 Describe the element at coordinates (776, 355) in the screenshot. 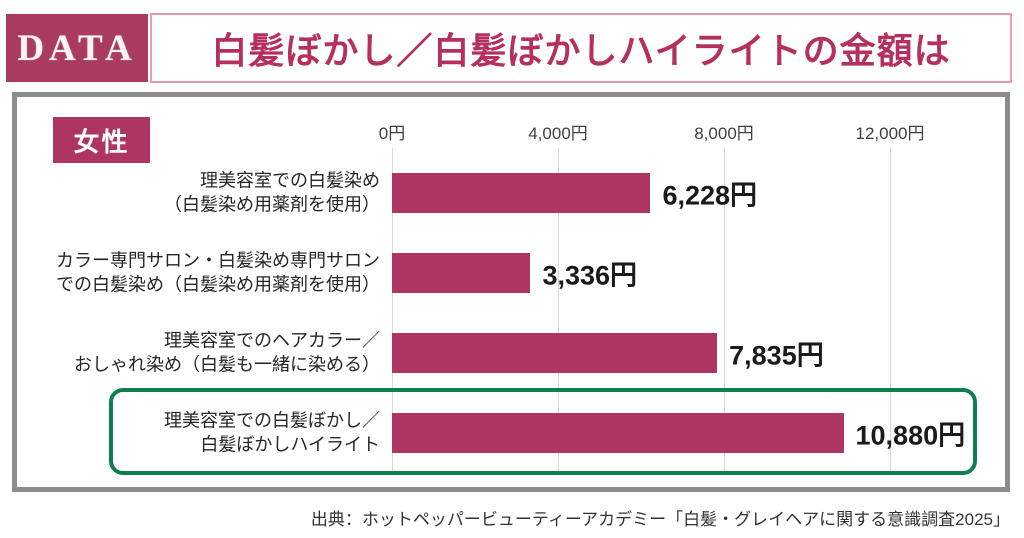

I see `bar-value-label: 7,835円` at that location.